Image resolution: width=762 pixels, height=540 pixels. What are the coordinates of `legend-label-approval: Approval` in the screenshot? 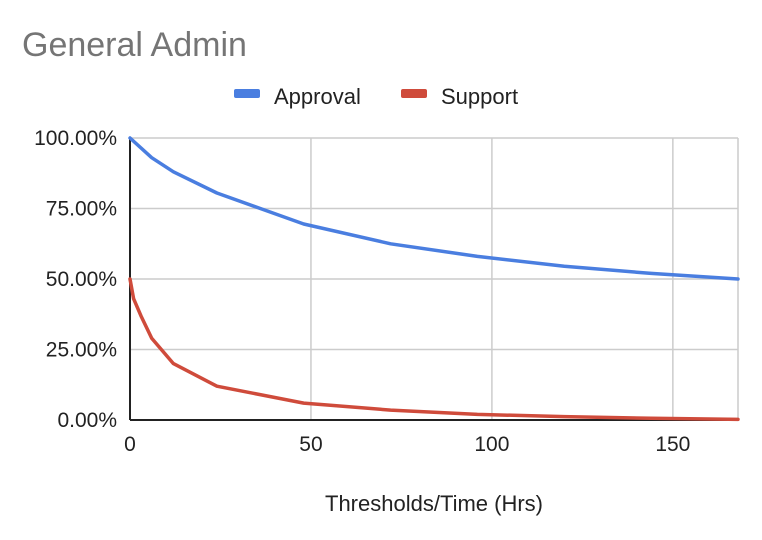 It's located at (317, 96).